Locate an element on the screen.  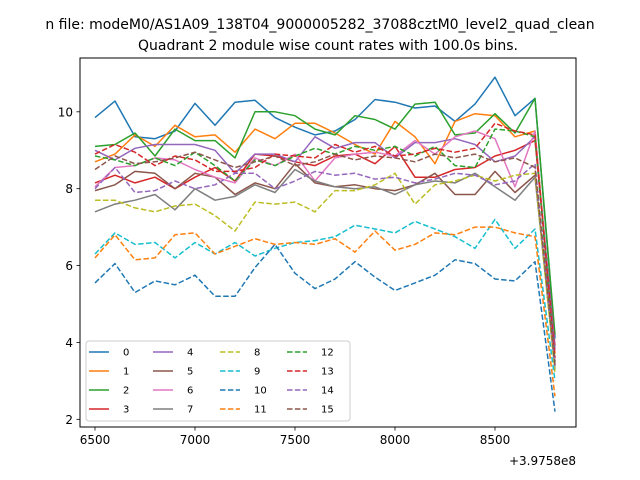
legend-label-1: 1 is located at coordinates (126, 372).